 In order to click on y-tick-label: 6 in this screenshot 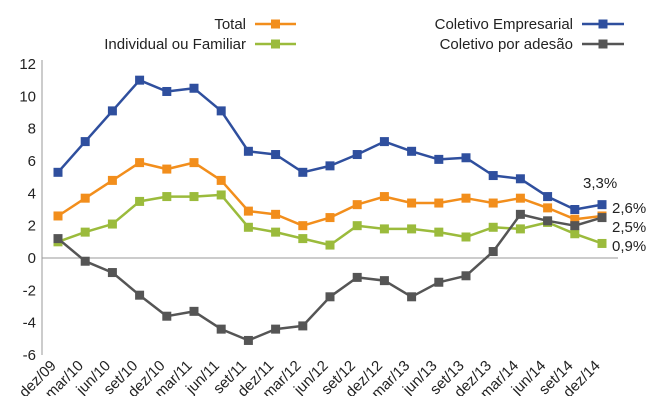, I will do `click(32, 161)`.